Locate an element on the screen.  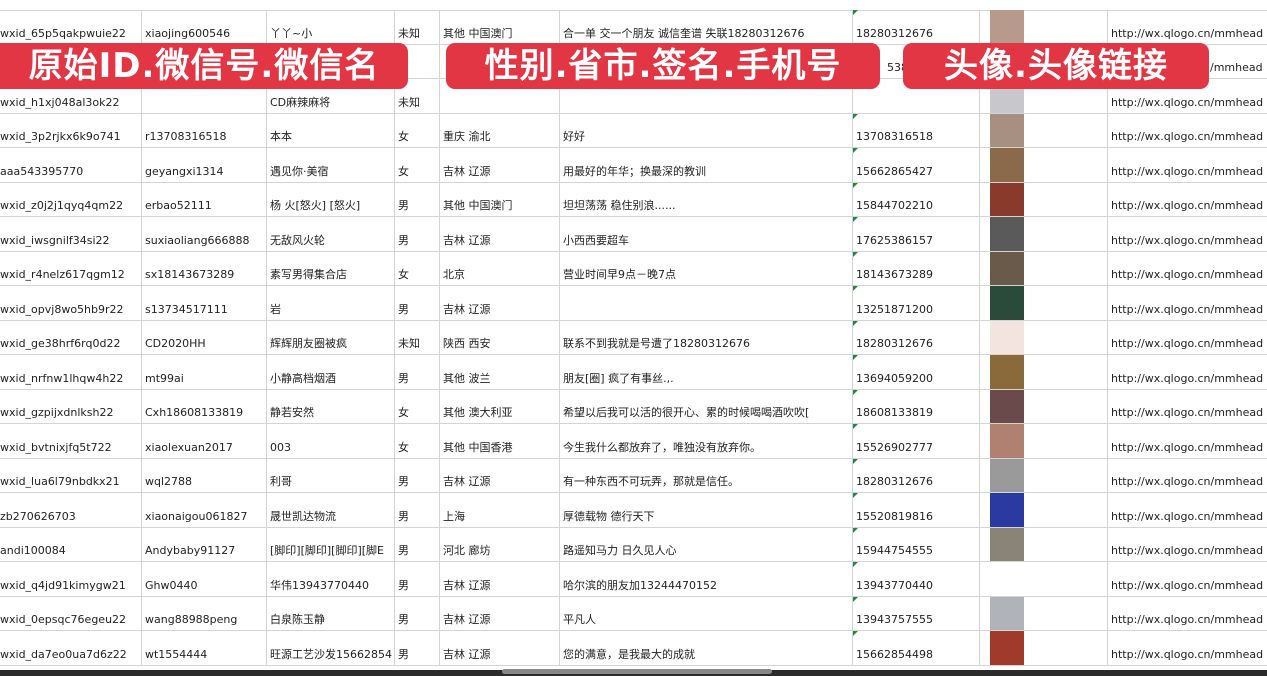
phone-cell: 18608133819 is located at coordinates (916, 406).